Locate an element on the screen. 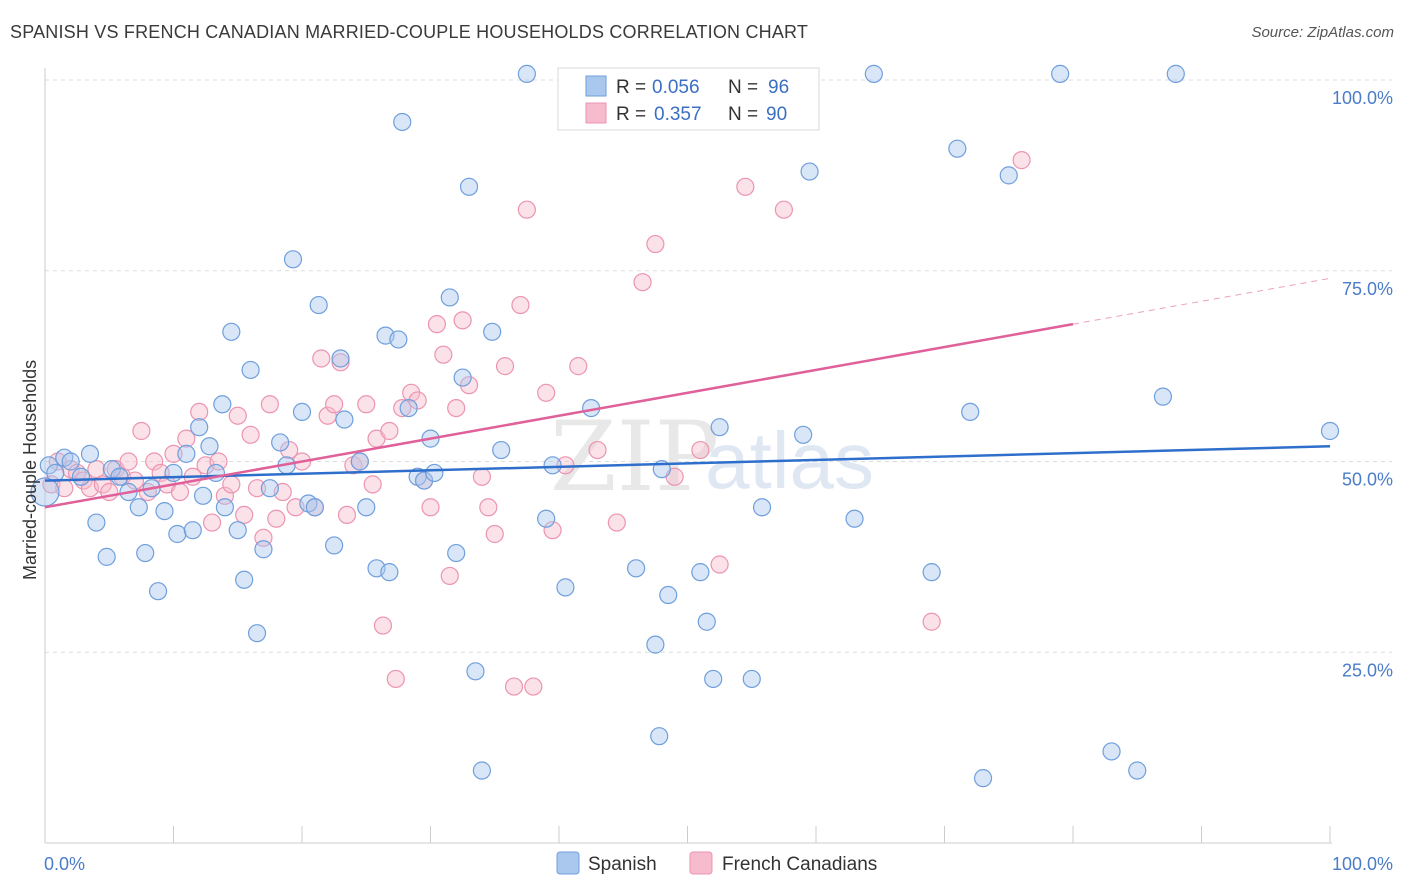 This screenshot has width=1406, height=892. y-tick-label: 75.0% is located at coordinates (1367, 289).